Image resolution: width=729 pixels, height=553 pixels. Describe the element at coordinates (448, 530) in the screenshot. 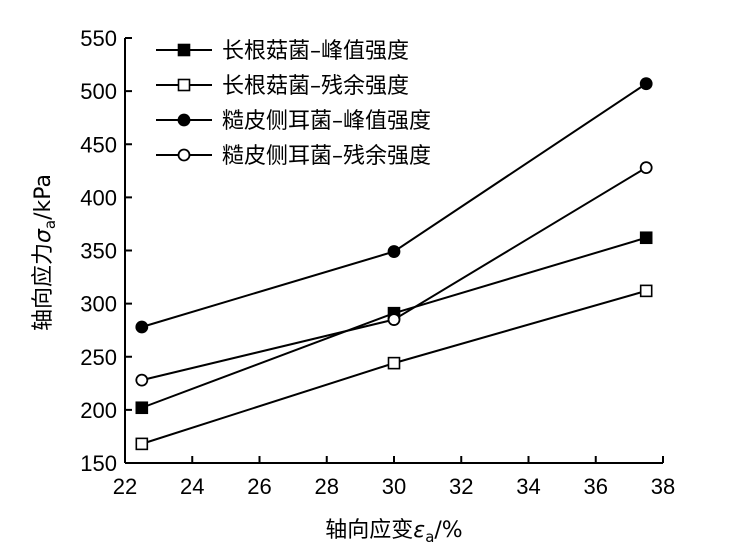

I see `x-axis-label-unit: /%` at that location.